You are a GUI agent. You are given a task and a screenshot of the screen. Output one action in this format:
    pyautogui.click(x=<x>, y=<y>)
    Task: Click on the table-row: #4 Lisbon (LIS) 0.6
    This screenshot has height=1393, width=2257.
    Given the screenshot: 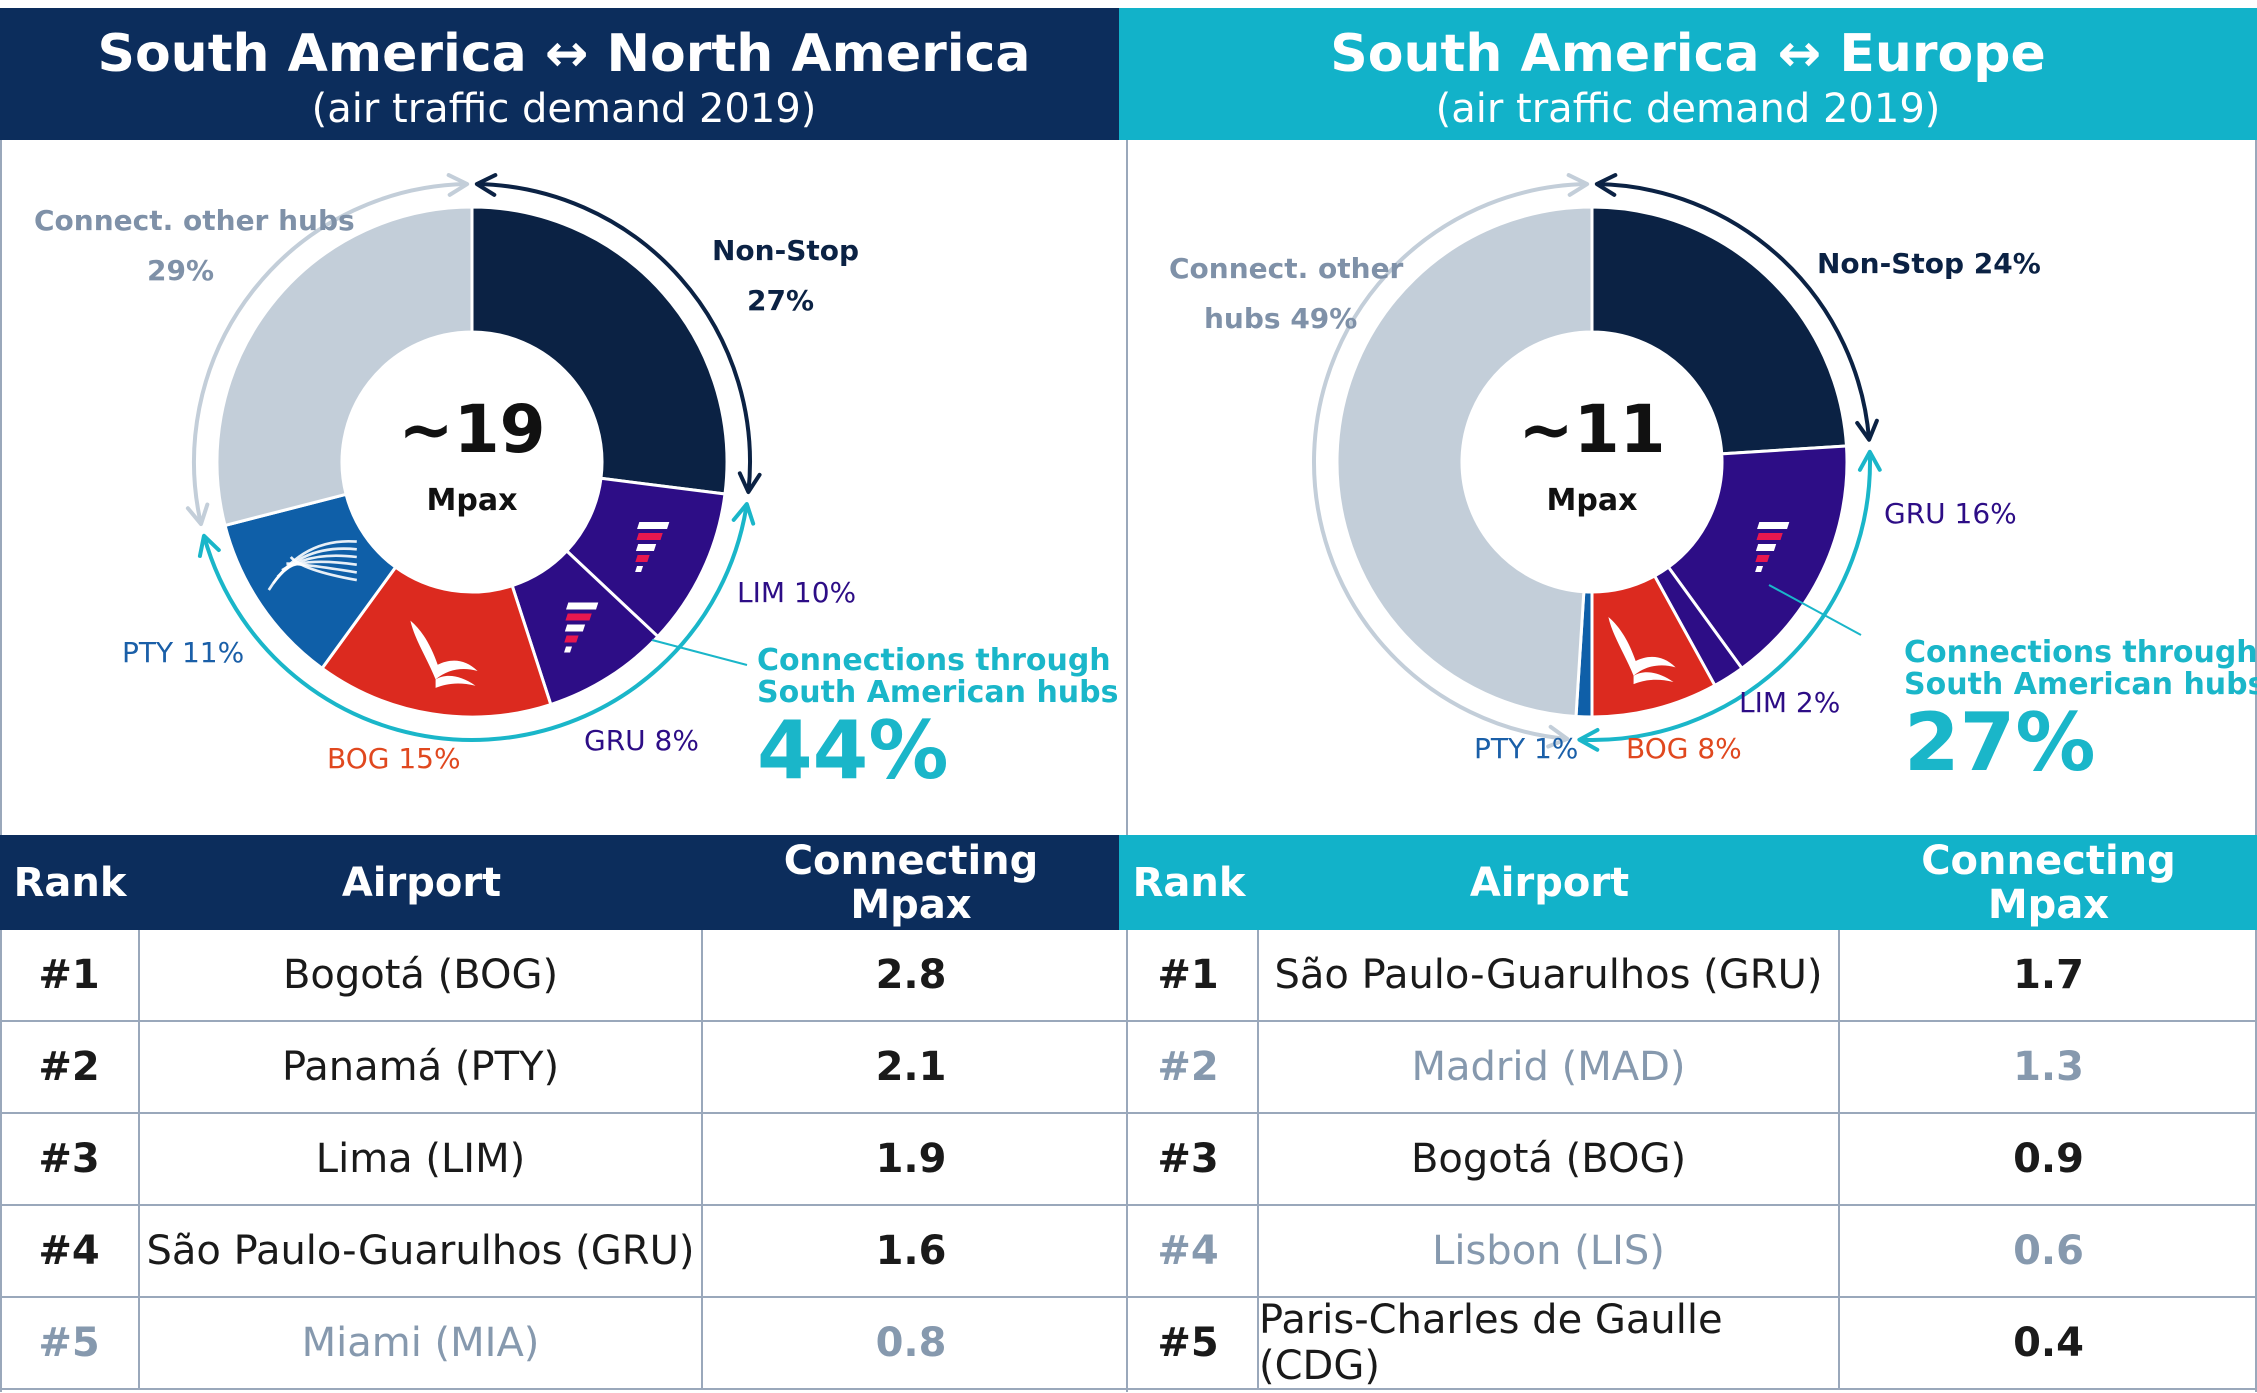 What is the action you would take?
    pyautogui.click(x=1688, y=1252)
    